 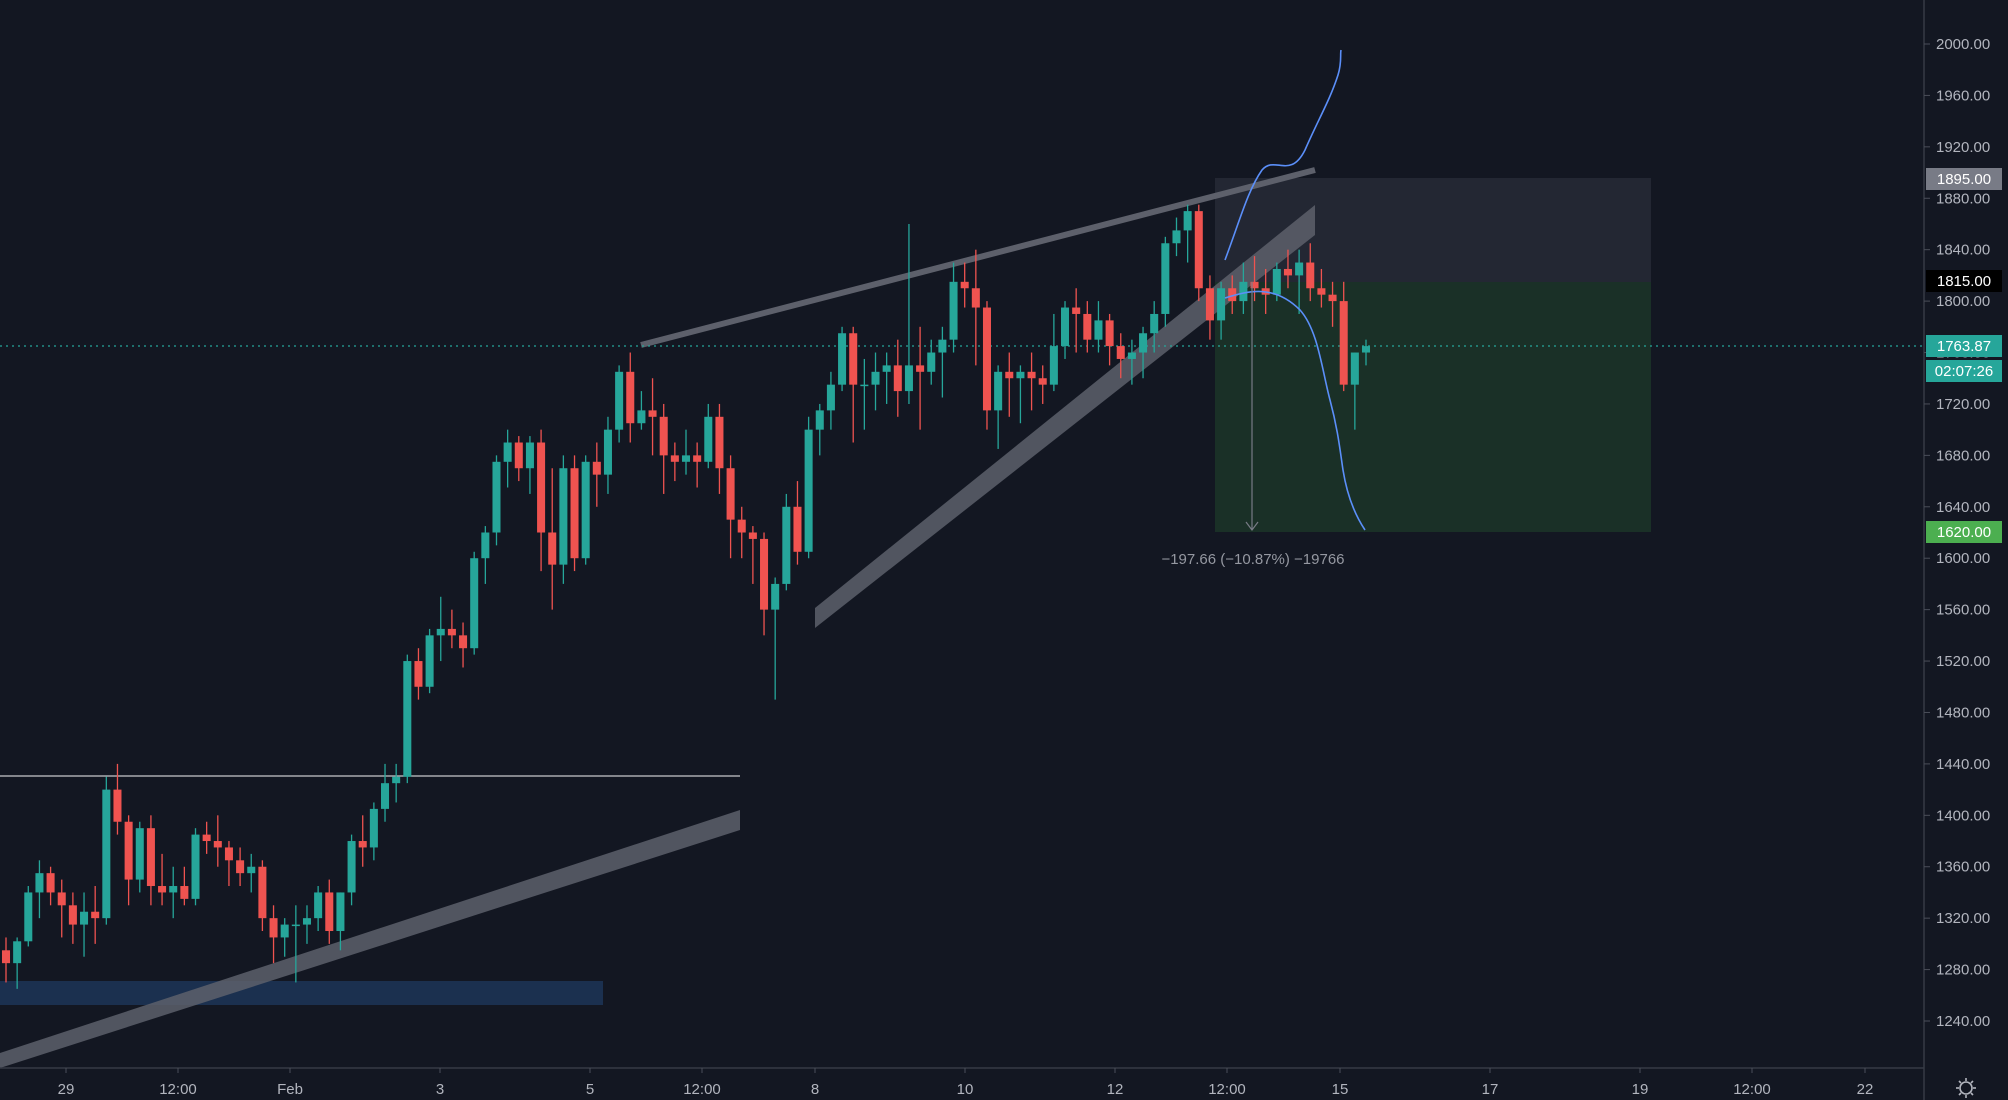 What do you see at coordinates (1433, 407) in the screenshot?
I see `target-zone` at bounding box center [1433, 407].